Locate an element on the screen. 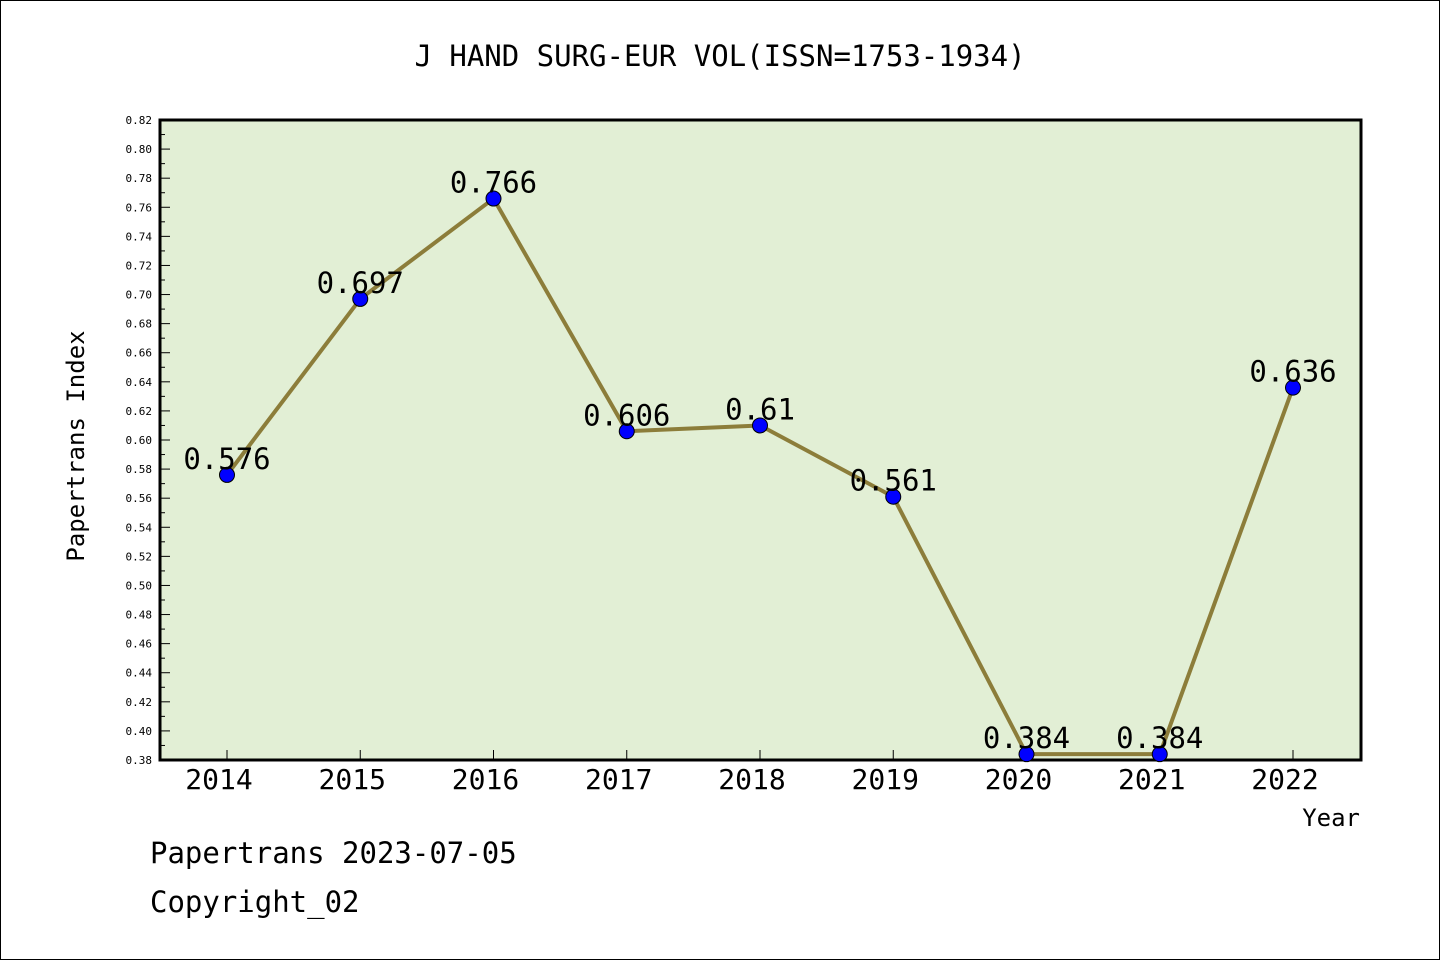 This screenshot has width=1440, height=960. x-tick-label: 2018 is located at coordinates (751, 779).